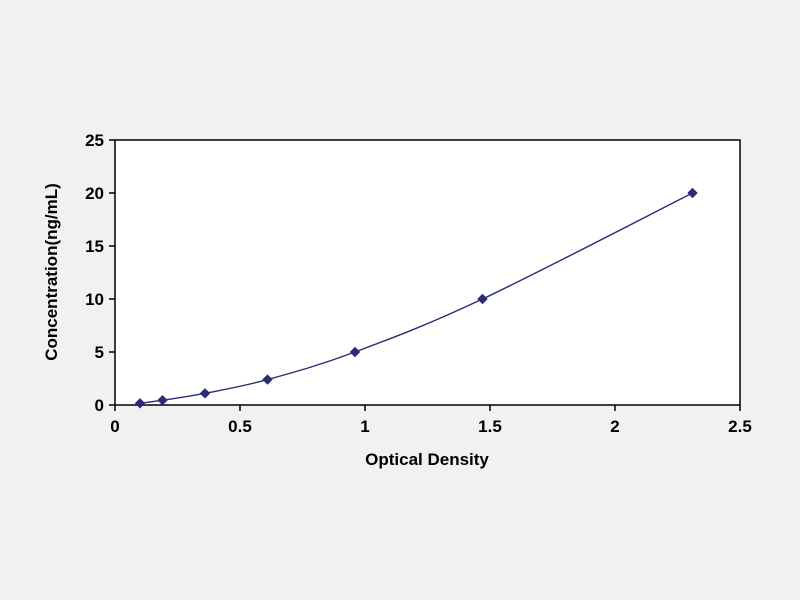 Image resolution: width=800 pixels, height=600 pixels. I want to click on svg-text: 10, so click(94, 299).